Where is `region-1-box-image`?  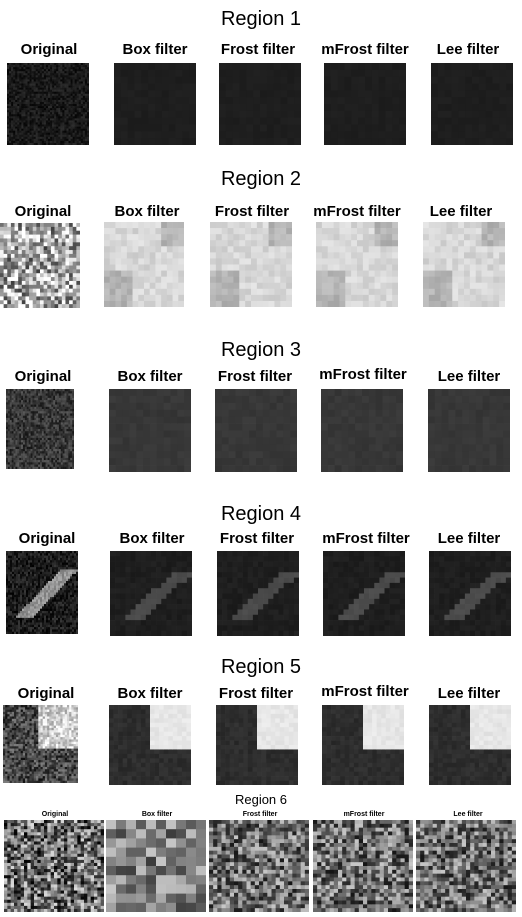
region-1-box-image is located at coordinates (155, 104).